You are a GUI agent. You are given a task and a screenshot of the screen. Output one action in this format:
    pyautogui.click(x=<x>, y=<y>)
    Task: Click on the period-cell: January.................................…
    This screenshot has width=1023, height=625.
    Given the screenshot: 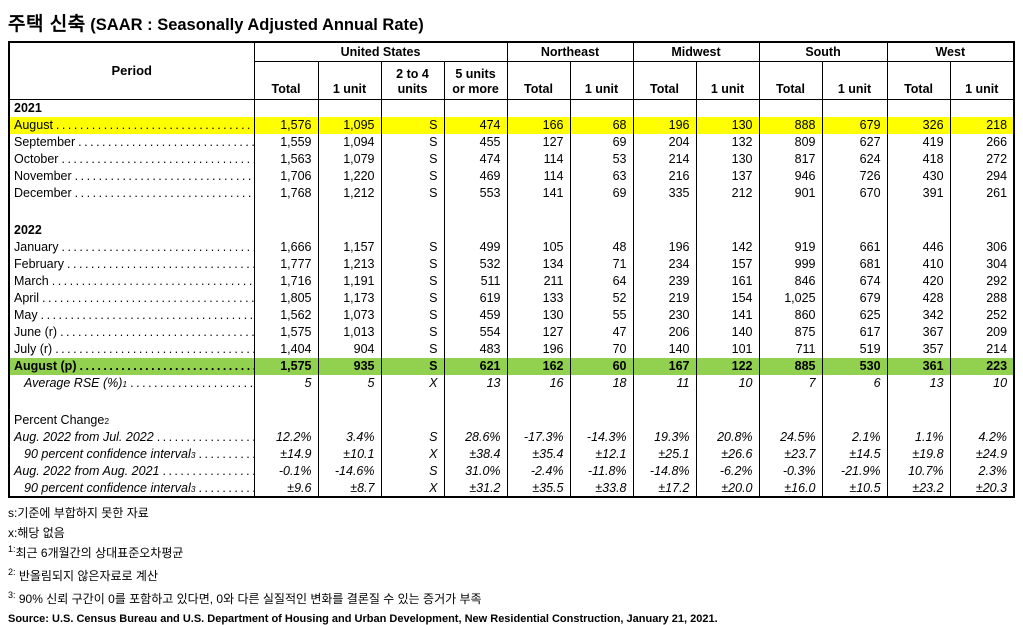 What is the action you would take?
    pyautogui.click(x=131, y=247)
    